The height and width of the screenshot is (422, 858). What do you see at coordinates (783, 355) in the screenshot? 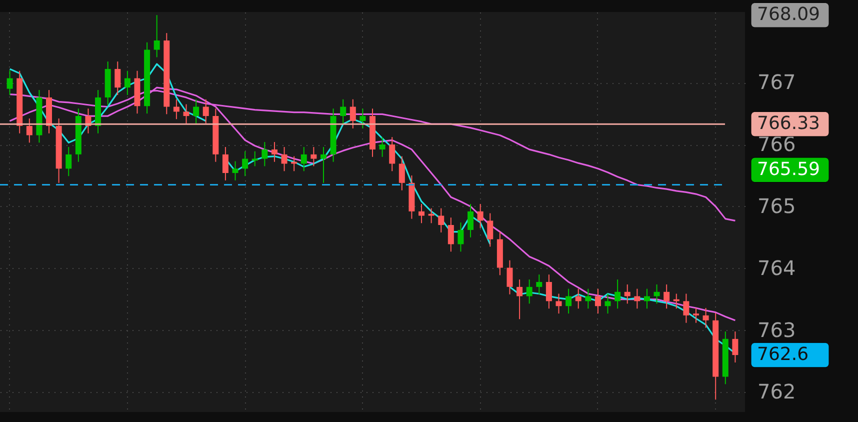
I see `text: 762.6` at bounding box center [783, 355].